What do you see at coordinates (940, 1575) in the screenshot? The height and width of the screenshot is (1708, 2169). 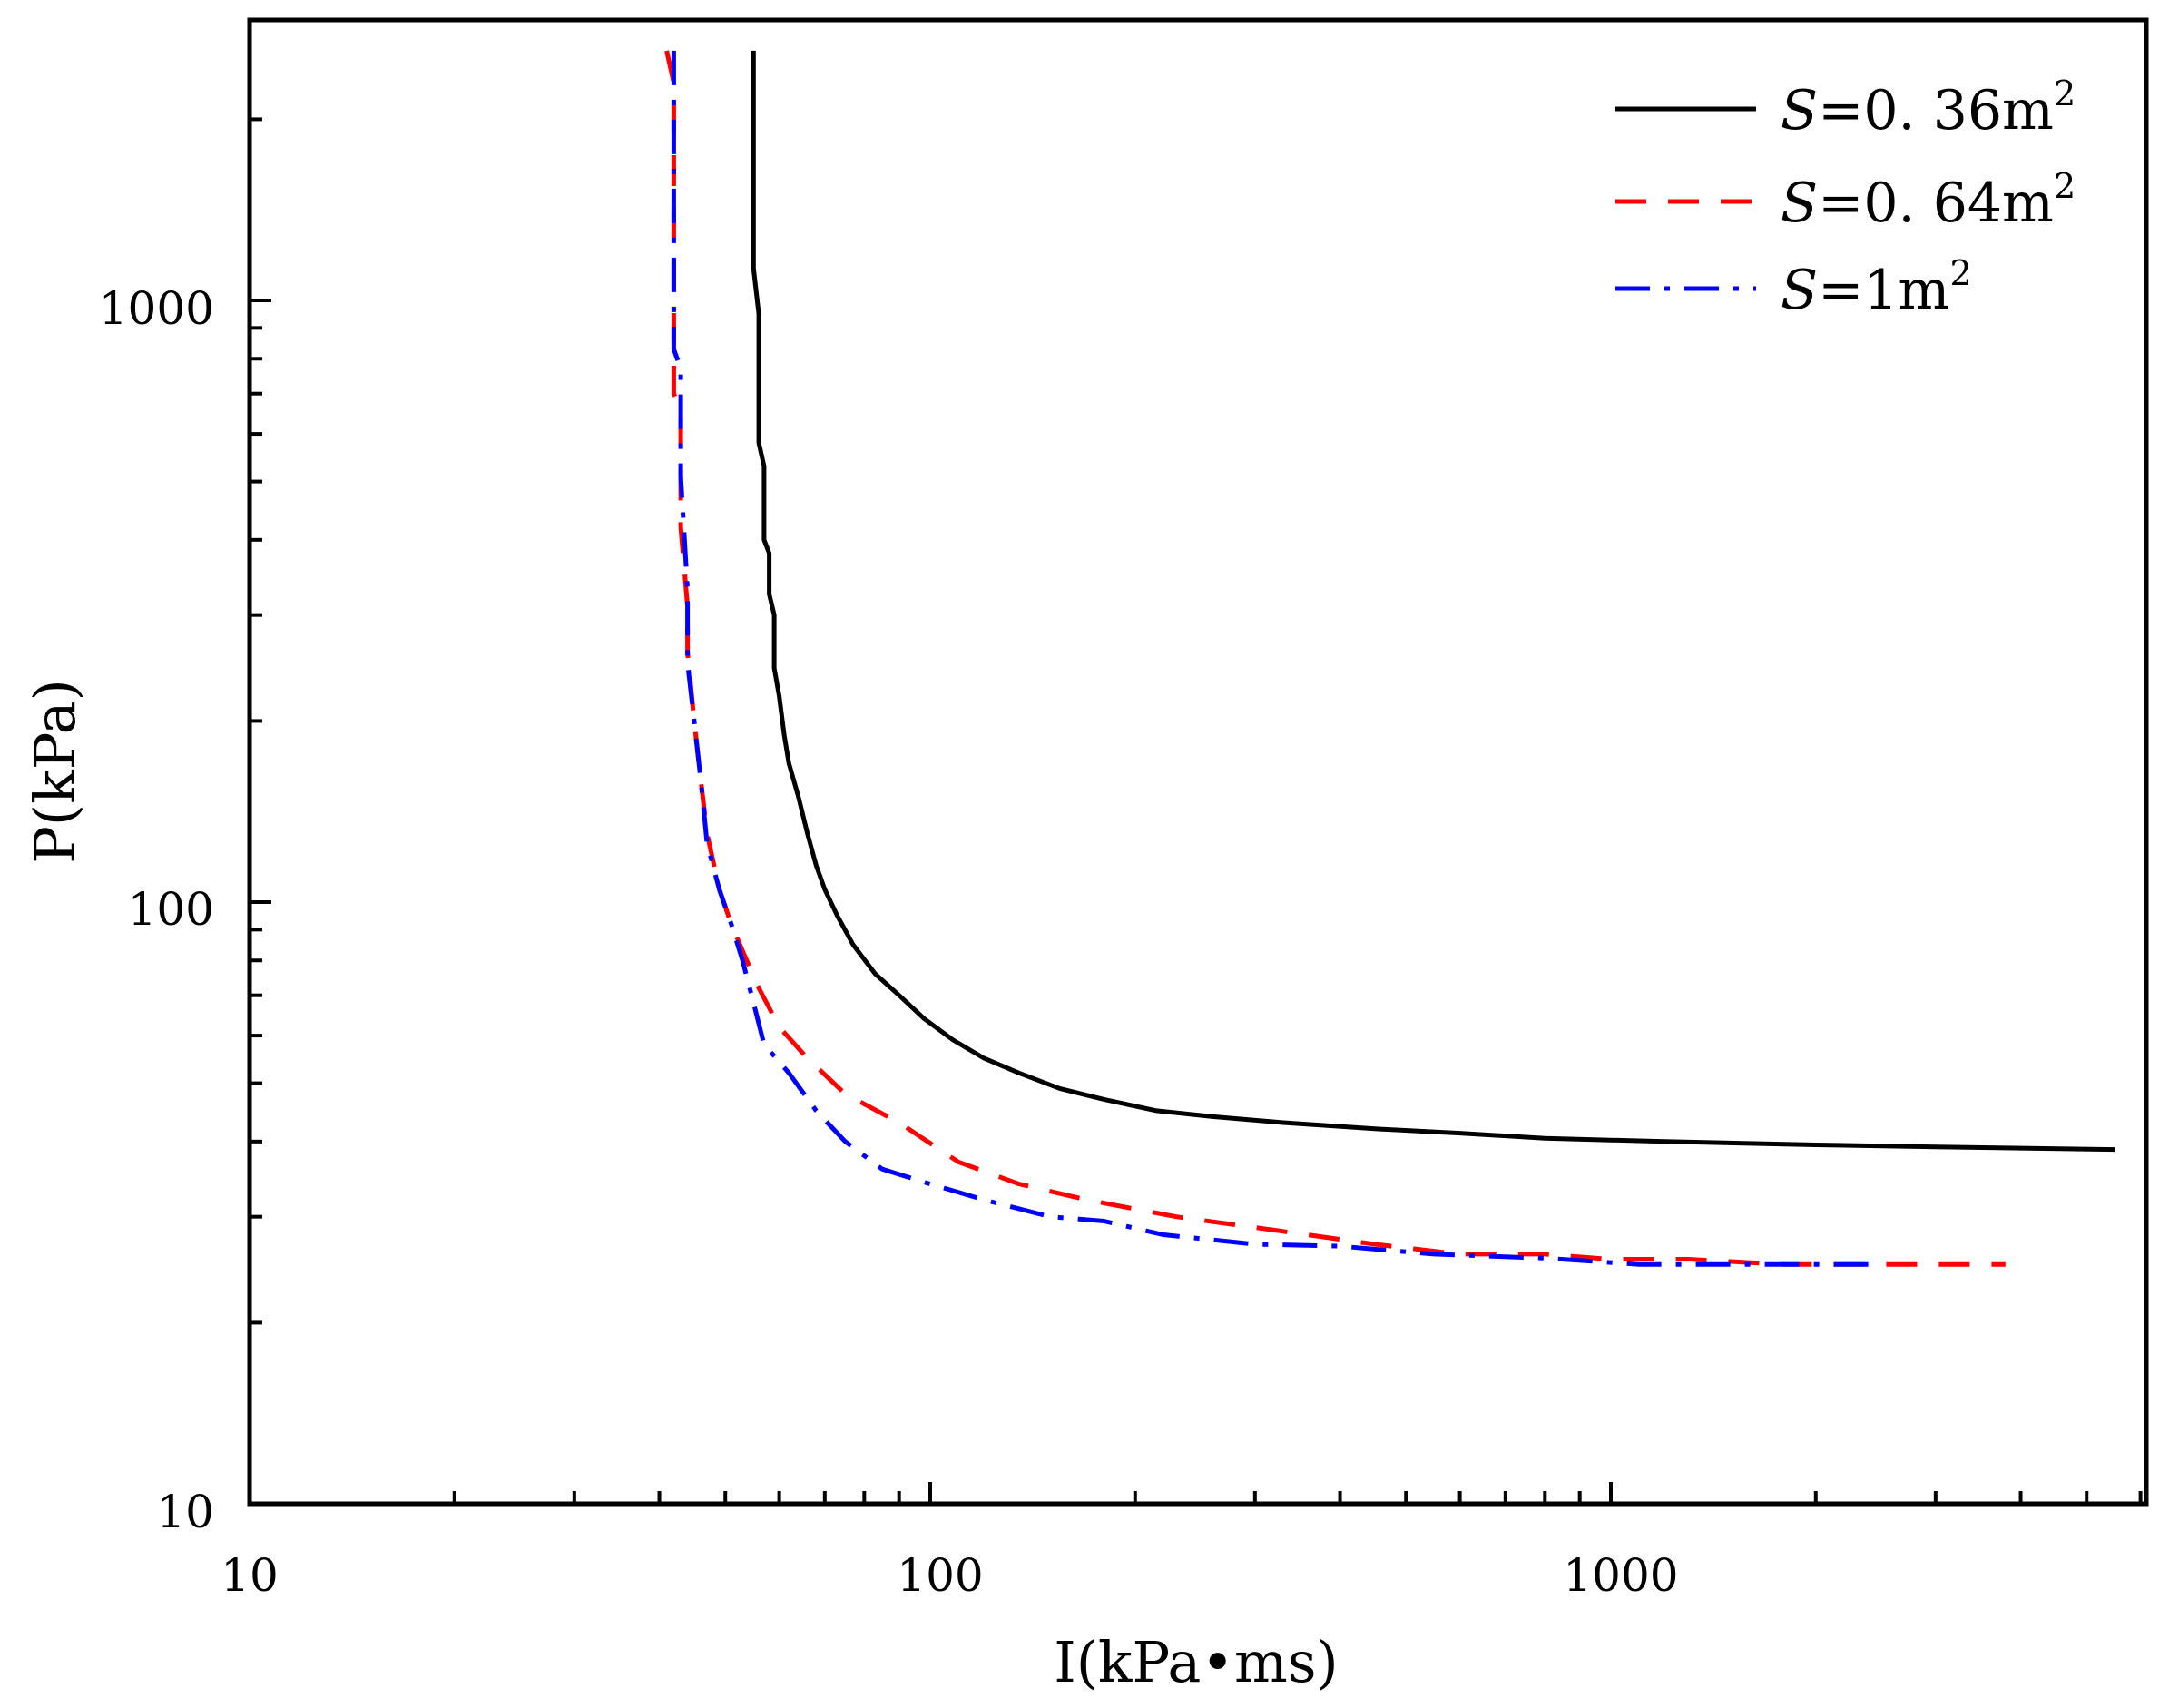 I see `x-tick-label-100: 100` at bounding box center [940, 1575].